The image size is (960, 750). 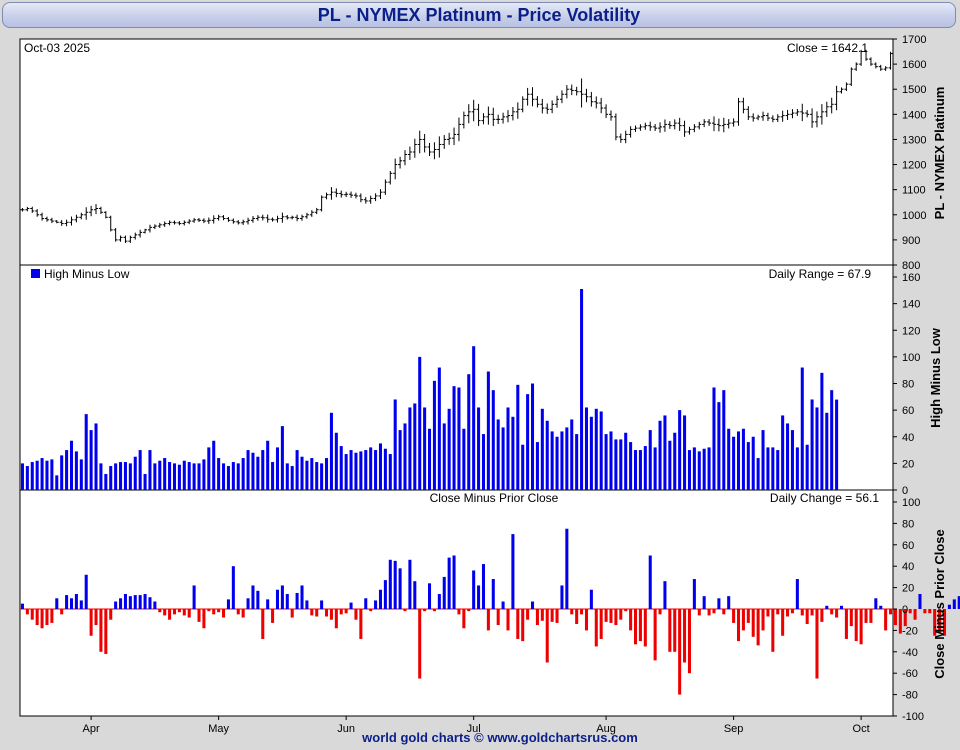 I want to click on price-ytick-label: 800, so click(x=911, y=266).